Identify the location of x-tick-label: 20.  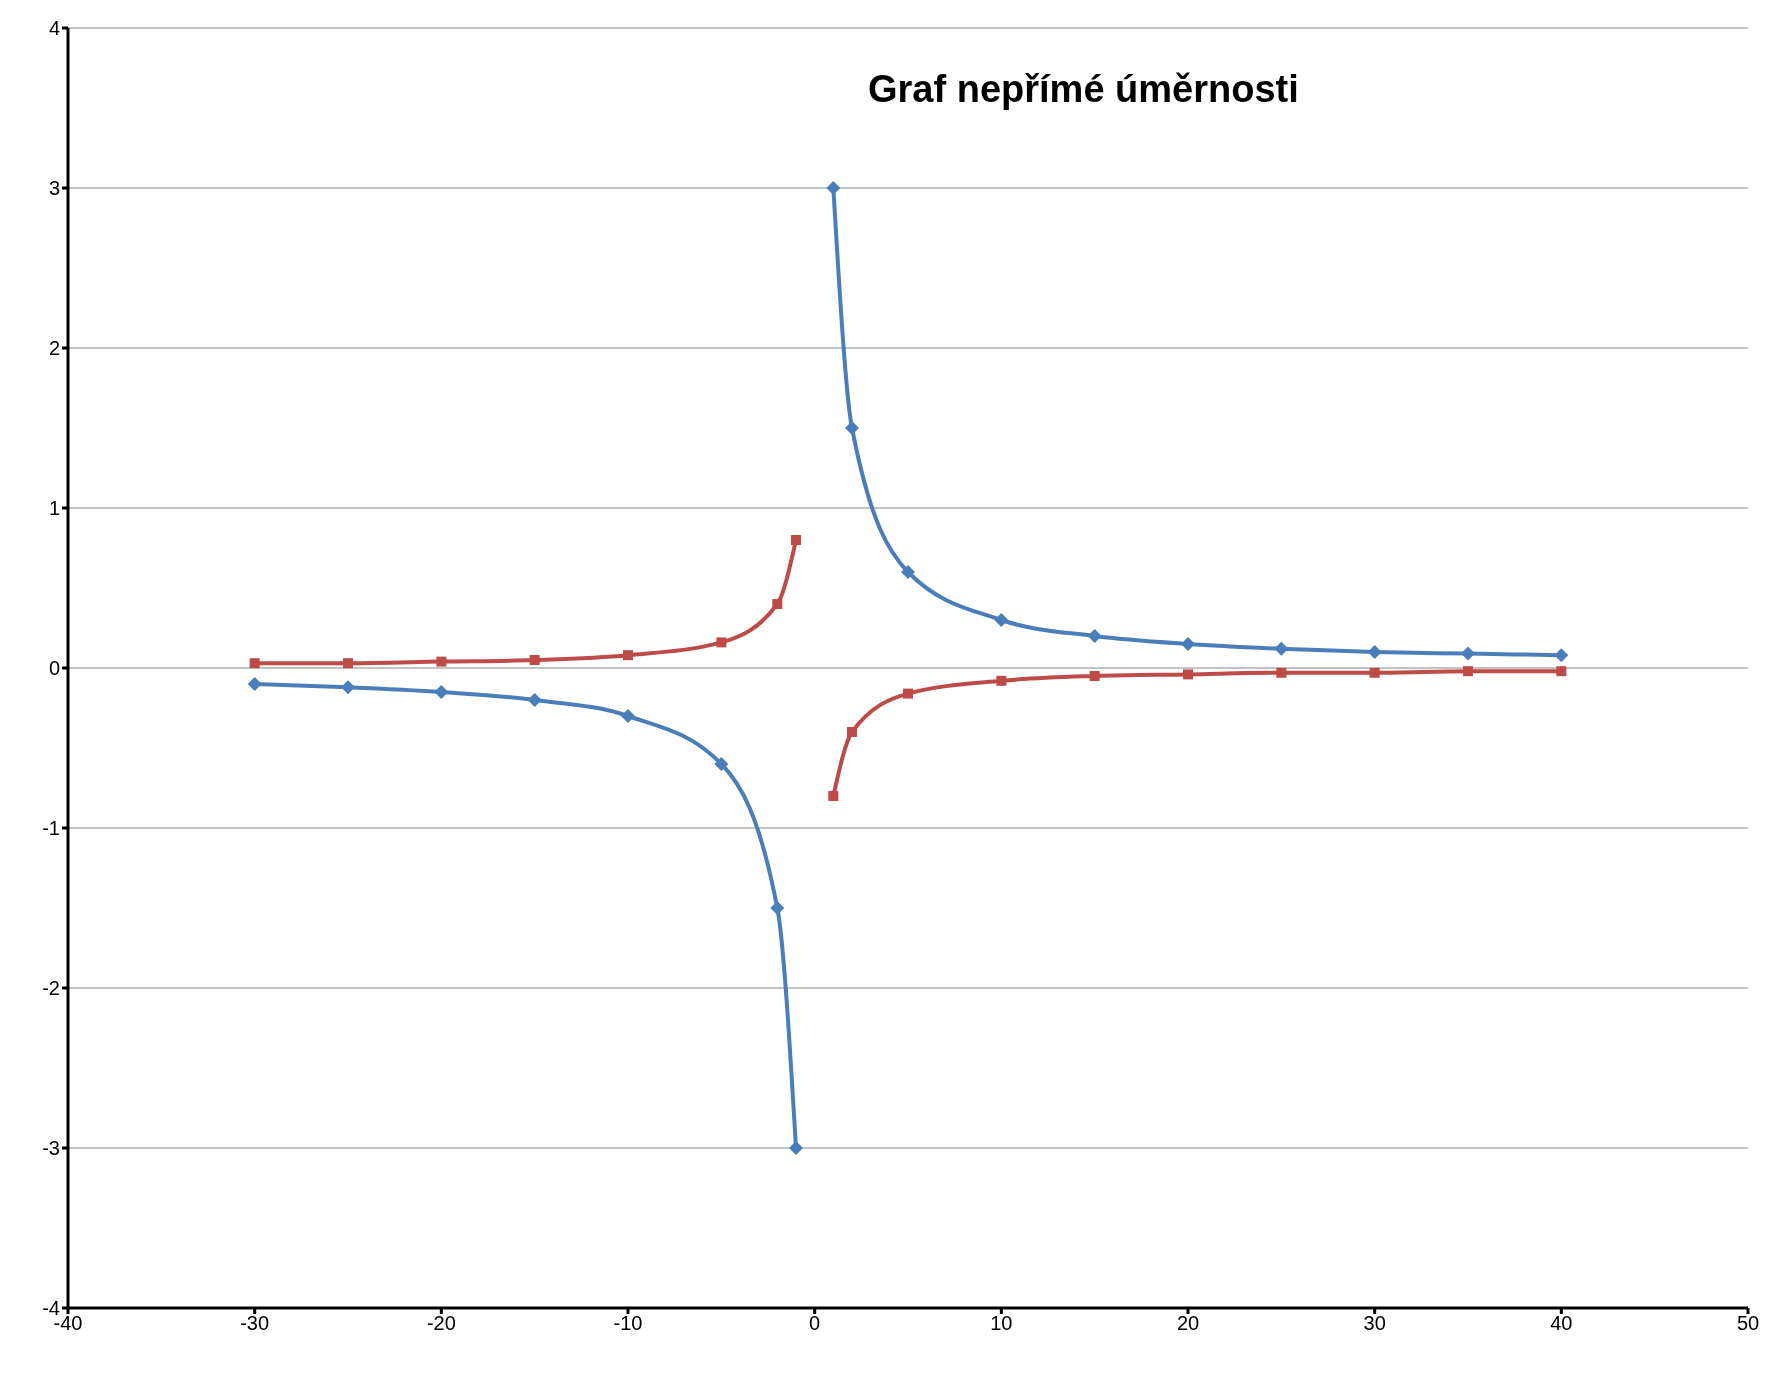
(1188, 1323).